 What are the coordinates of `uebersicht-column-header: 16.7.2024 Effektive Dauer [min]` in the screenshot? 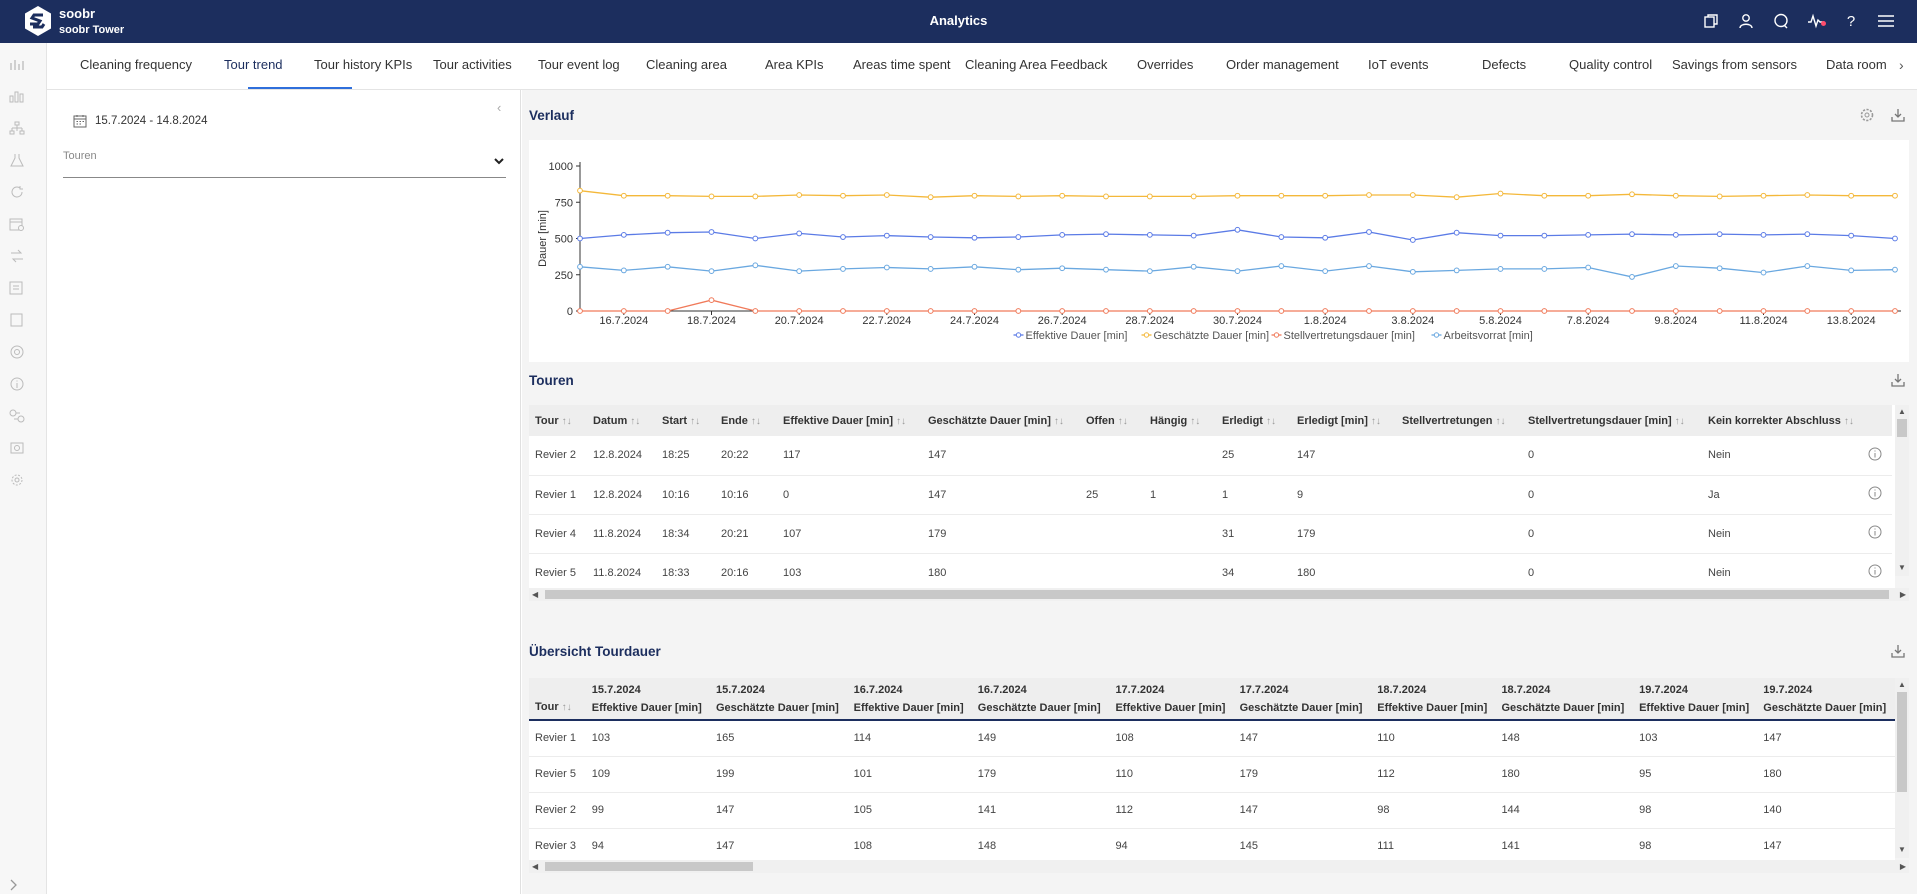 It's located at (909, 699).